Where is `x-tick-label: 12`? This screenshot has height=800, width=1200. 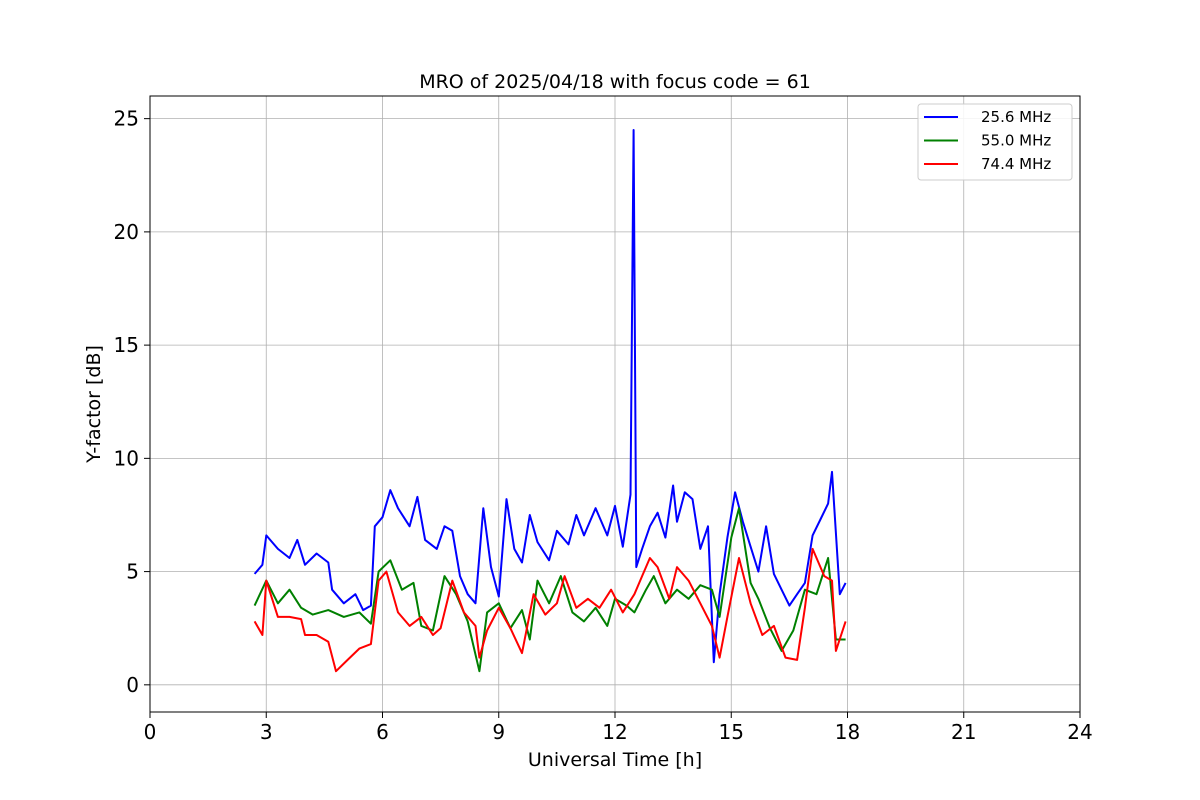
x-tick-label: 12 is located at coordinates (614, 732).